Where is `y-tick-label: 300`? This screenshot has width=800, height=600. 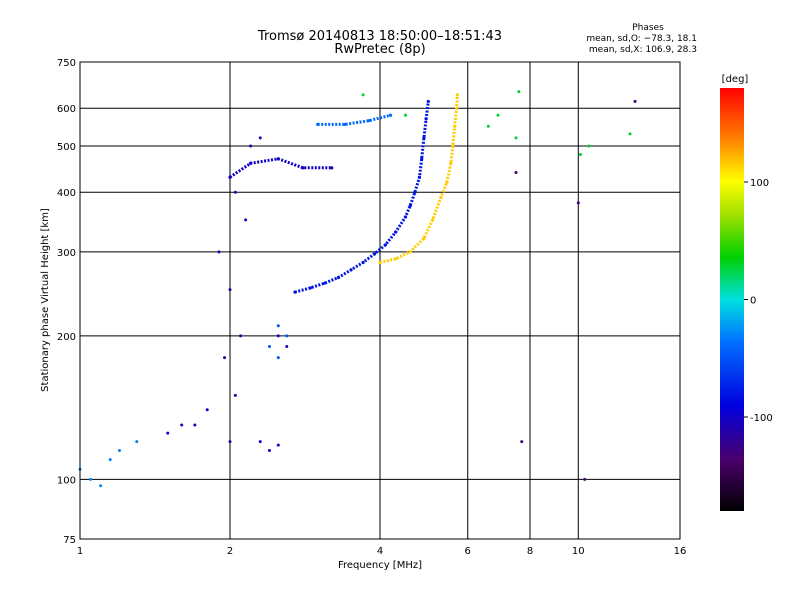
y-tick-label: 300 is located at coordinates (66, 253).